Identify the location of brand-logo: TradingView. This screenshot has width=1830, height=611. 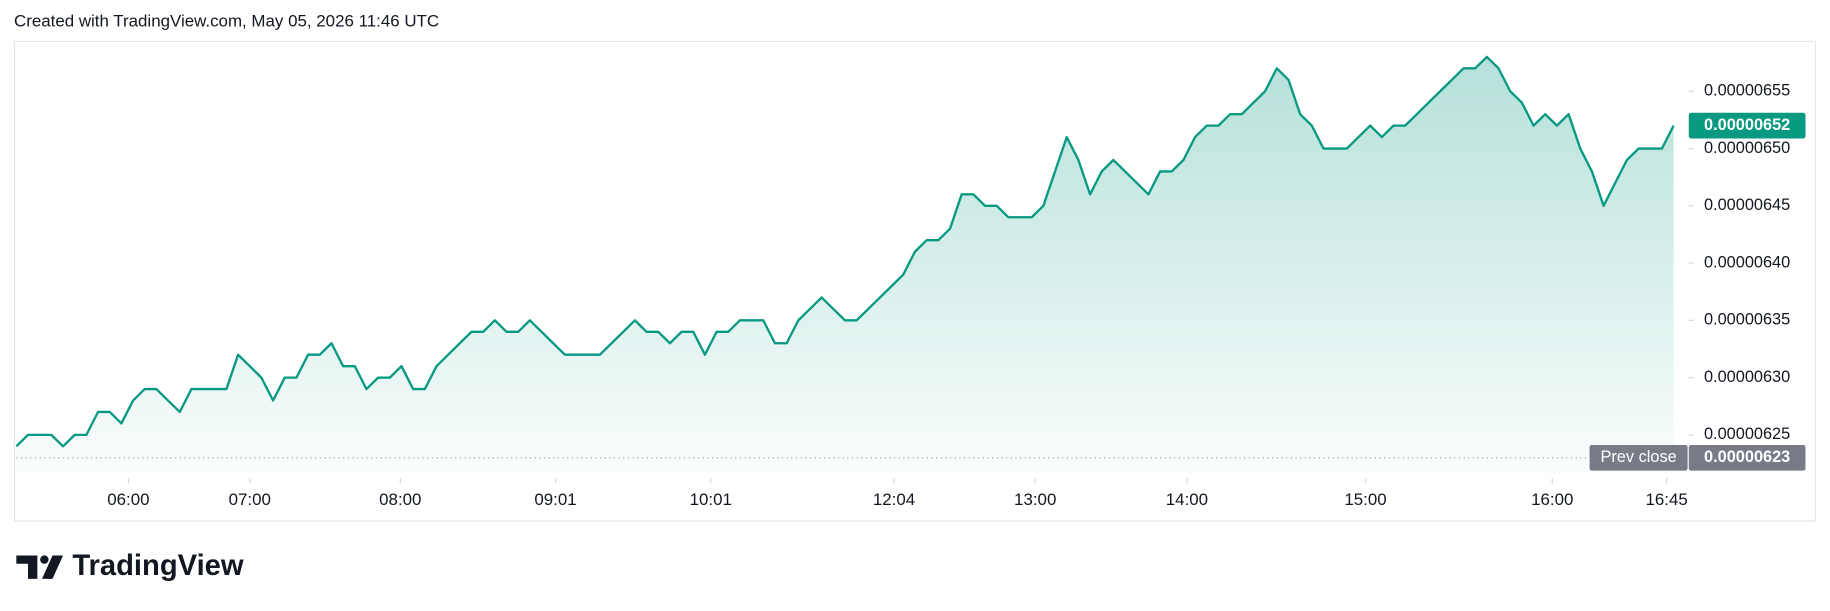
(130, 566).